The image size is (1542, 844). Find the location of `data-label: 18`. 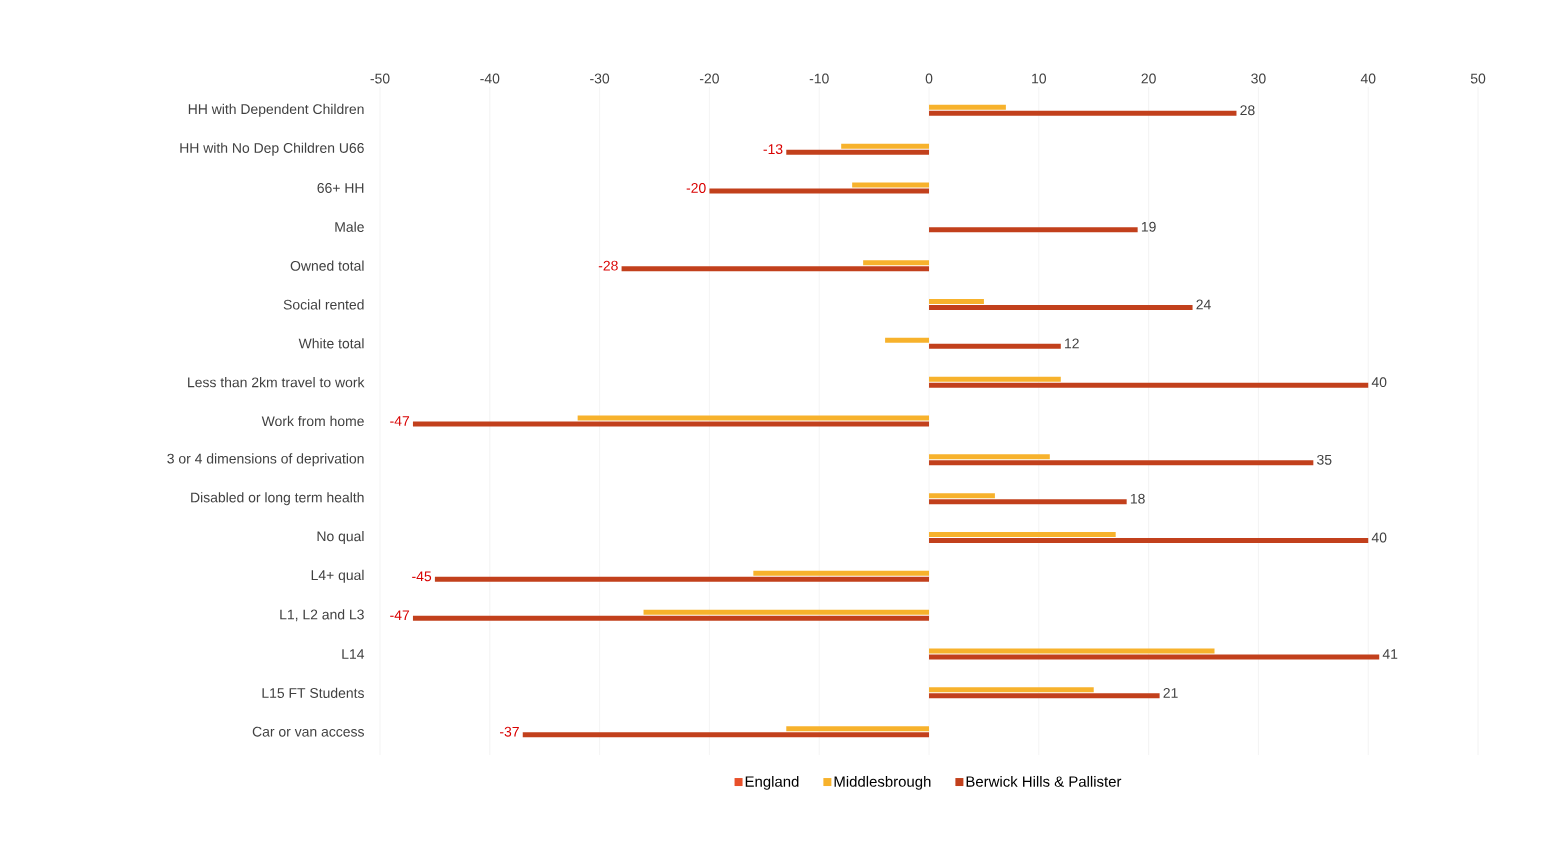

data-label: 18 is located at coordinates (1137, 498).